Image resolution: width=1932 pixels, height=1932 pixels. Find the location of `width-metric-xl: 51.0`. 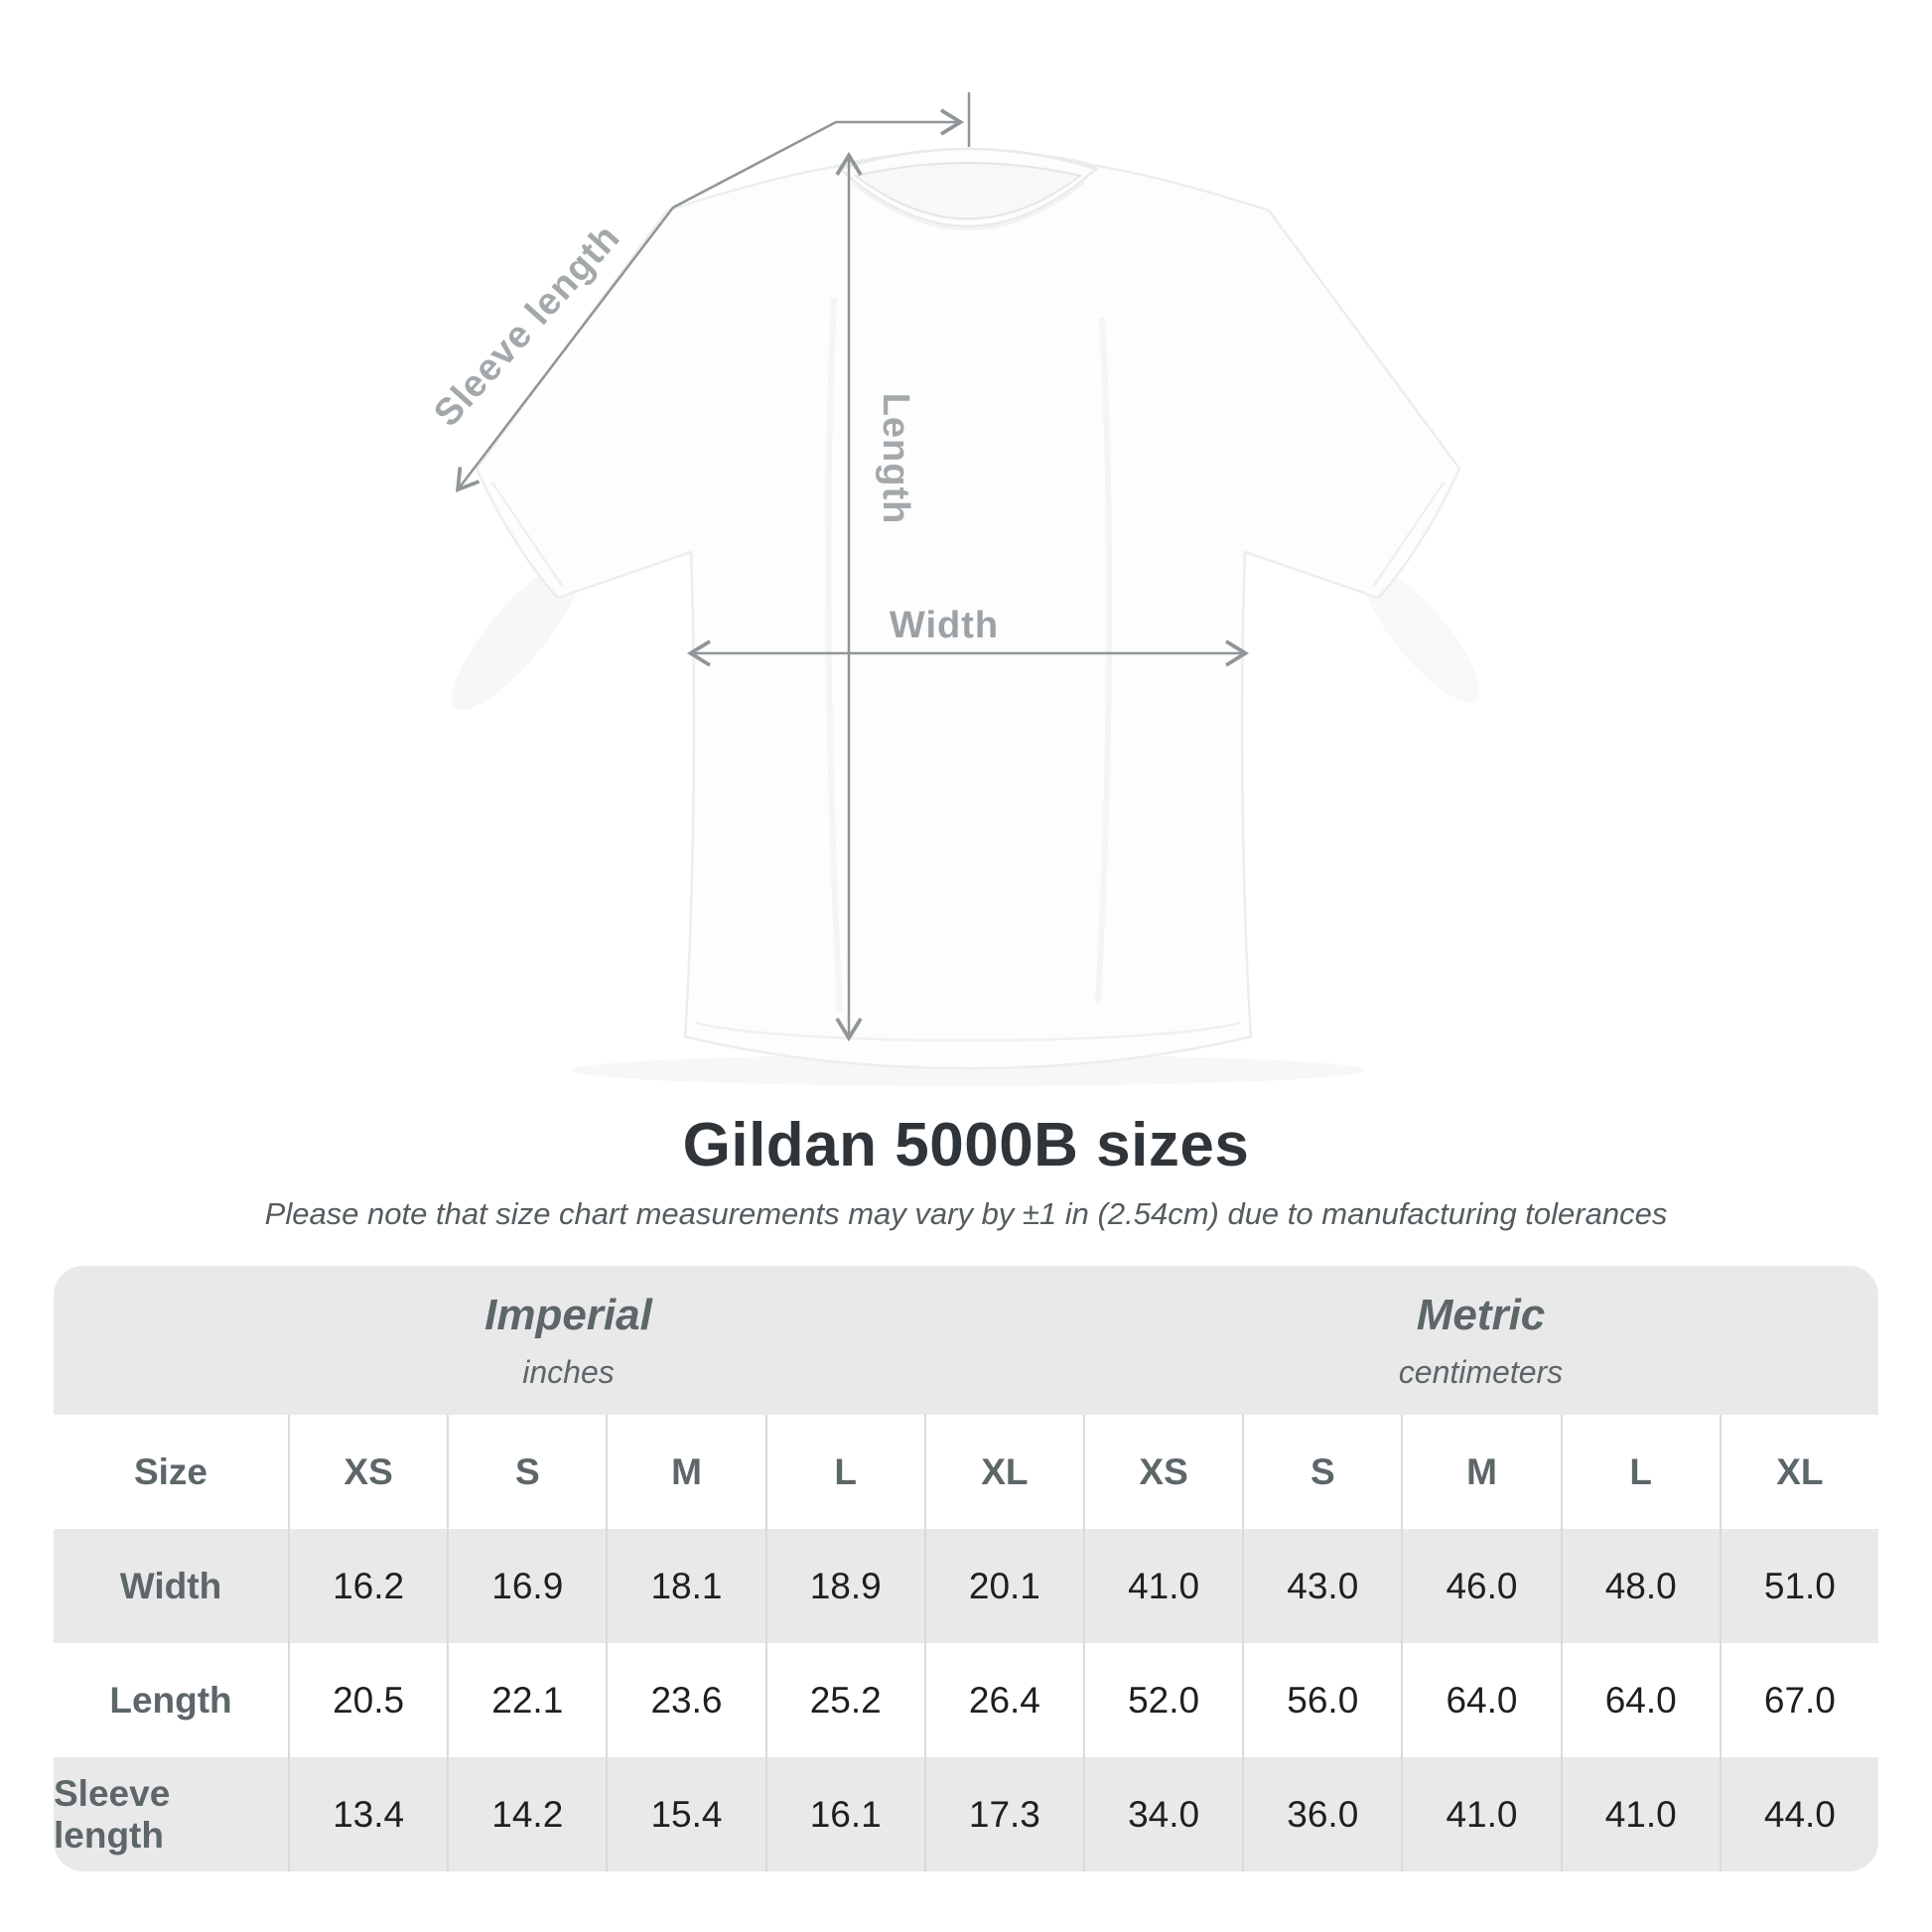

width-metric-xl: 51.0 is located at coordinates (1799, 1586).